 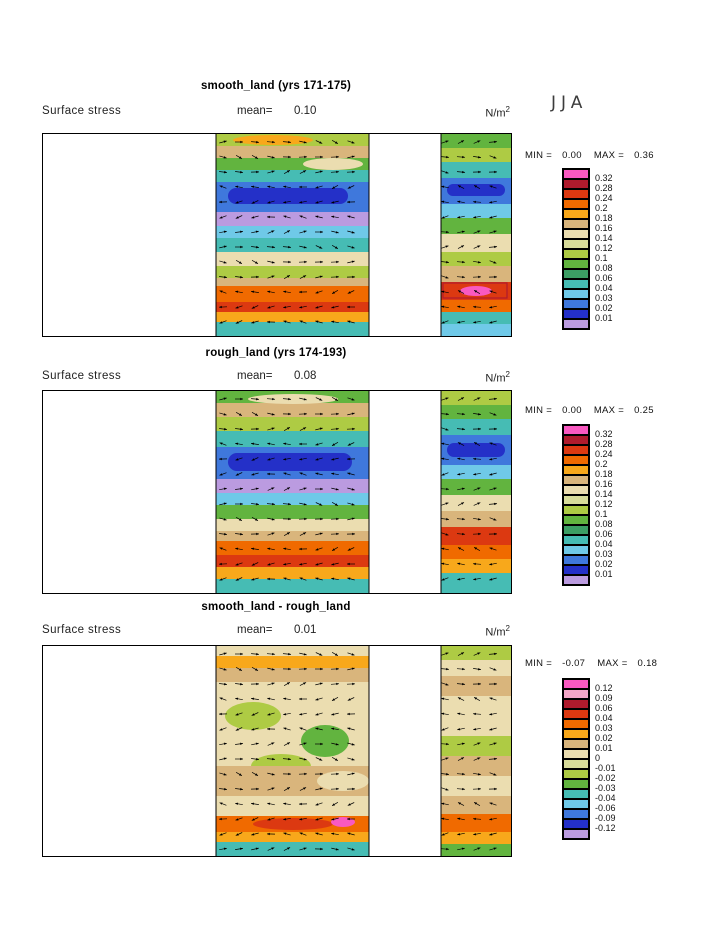 What do you see at coordinates (276, 86) in the screenshot?
I see `panel-title: smooth_land (yrs 171-175)` at bounding box center [276, 86].